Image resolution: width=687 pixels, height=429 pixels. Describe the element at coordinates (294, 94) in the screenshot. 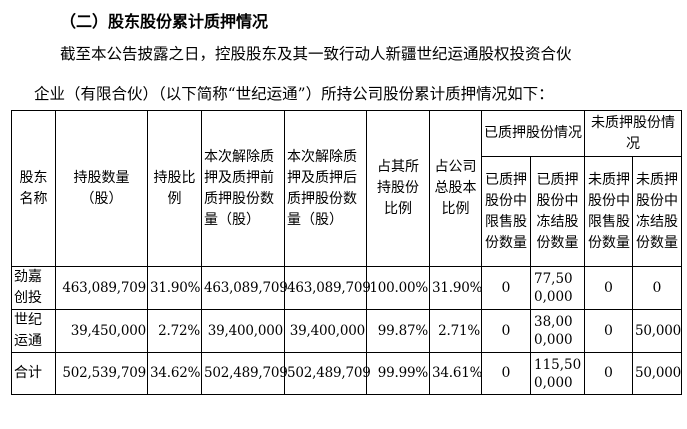

I see `paragraph-line-2: 企业（有限合伙）（以下简称“世纪运通”）所持公司股份累计质押情况如下：` at that location.